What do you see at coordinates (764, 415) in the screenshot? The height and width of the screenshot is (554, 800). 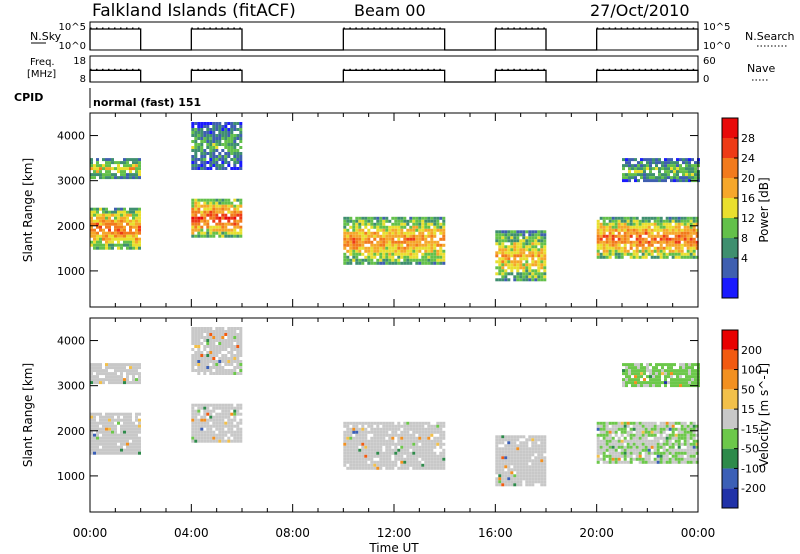 I see `velocity-colorbar-label: Velocity [m s^-1]` at bounding box center [764, 415].